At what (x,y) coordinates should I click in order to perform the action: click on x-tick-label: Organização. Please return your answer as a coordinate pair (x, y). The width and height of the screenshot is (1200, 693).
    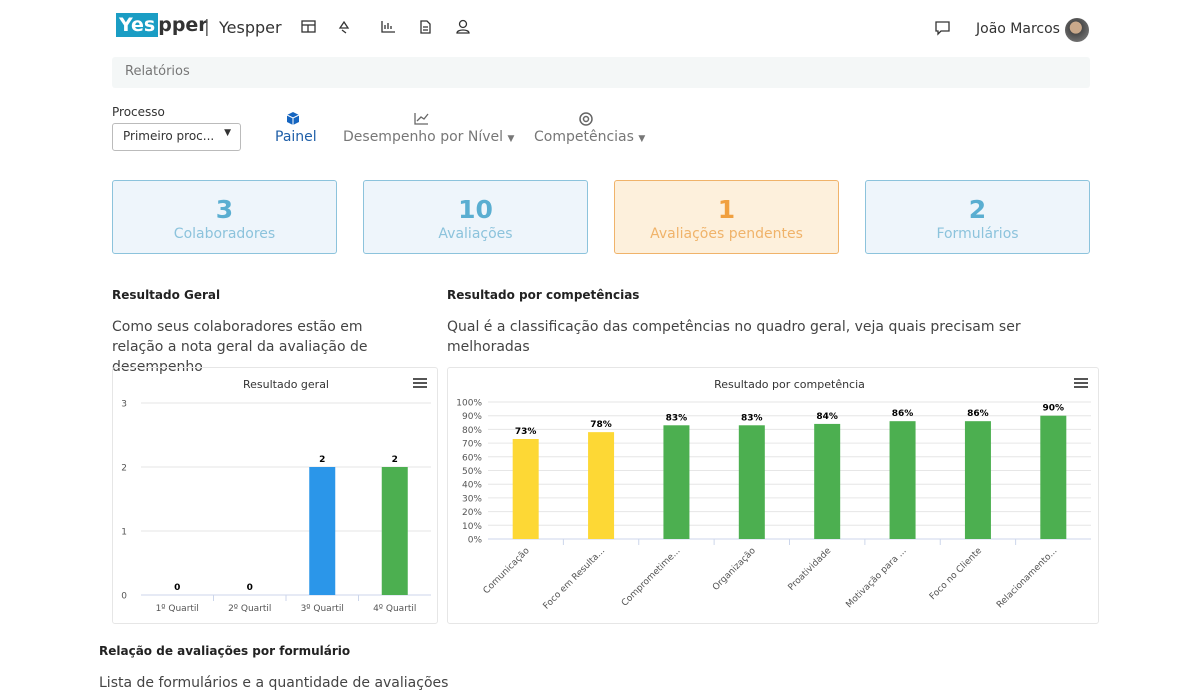
    Looking at the image, I should click on (734, 569).